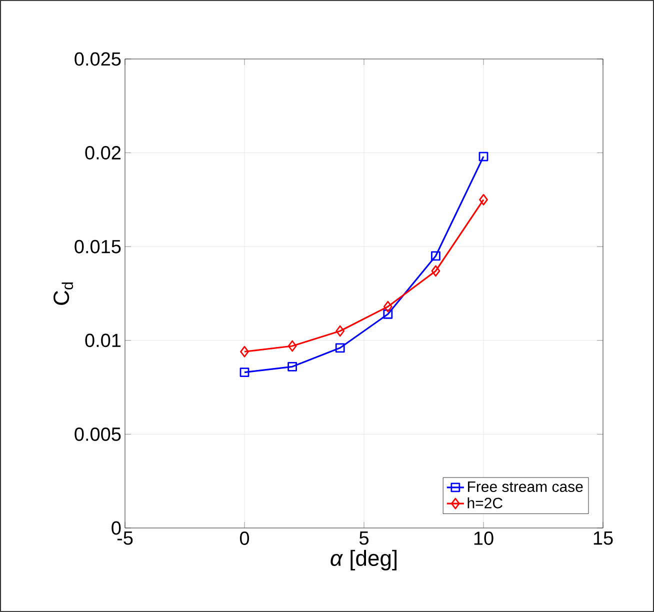 This screenshot has width=654, height=612. Describe the element at coordinates (485, 502) in the screenshot. I see `legend-label: h=2C` at that location.